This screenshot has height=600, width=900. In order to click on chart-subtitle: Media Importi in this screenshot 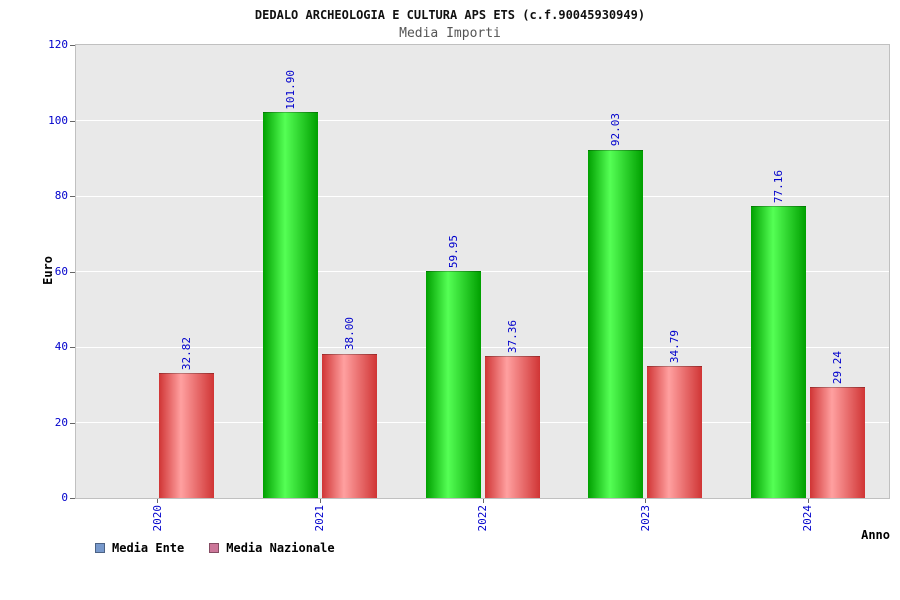, I will do `click(450, 33)`.